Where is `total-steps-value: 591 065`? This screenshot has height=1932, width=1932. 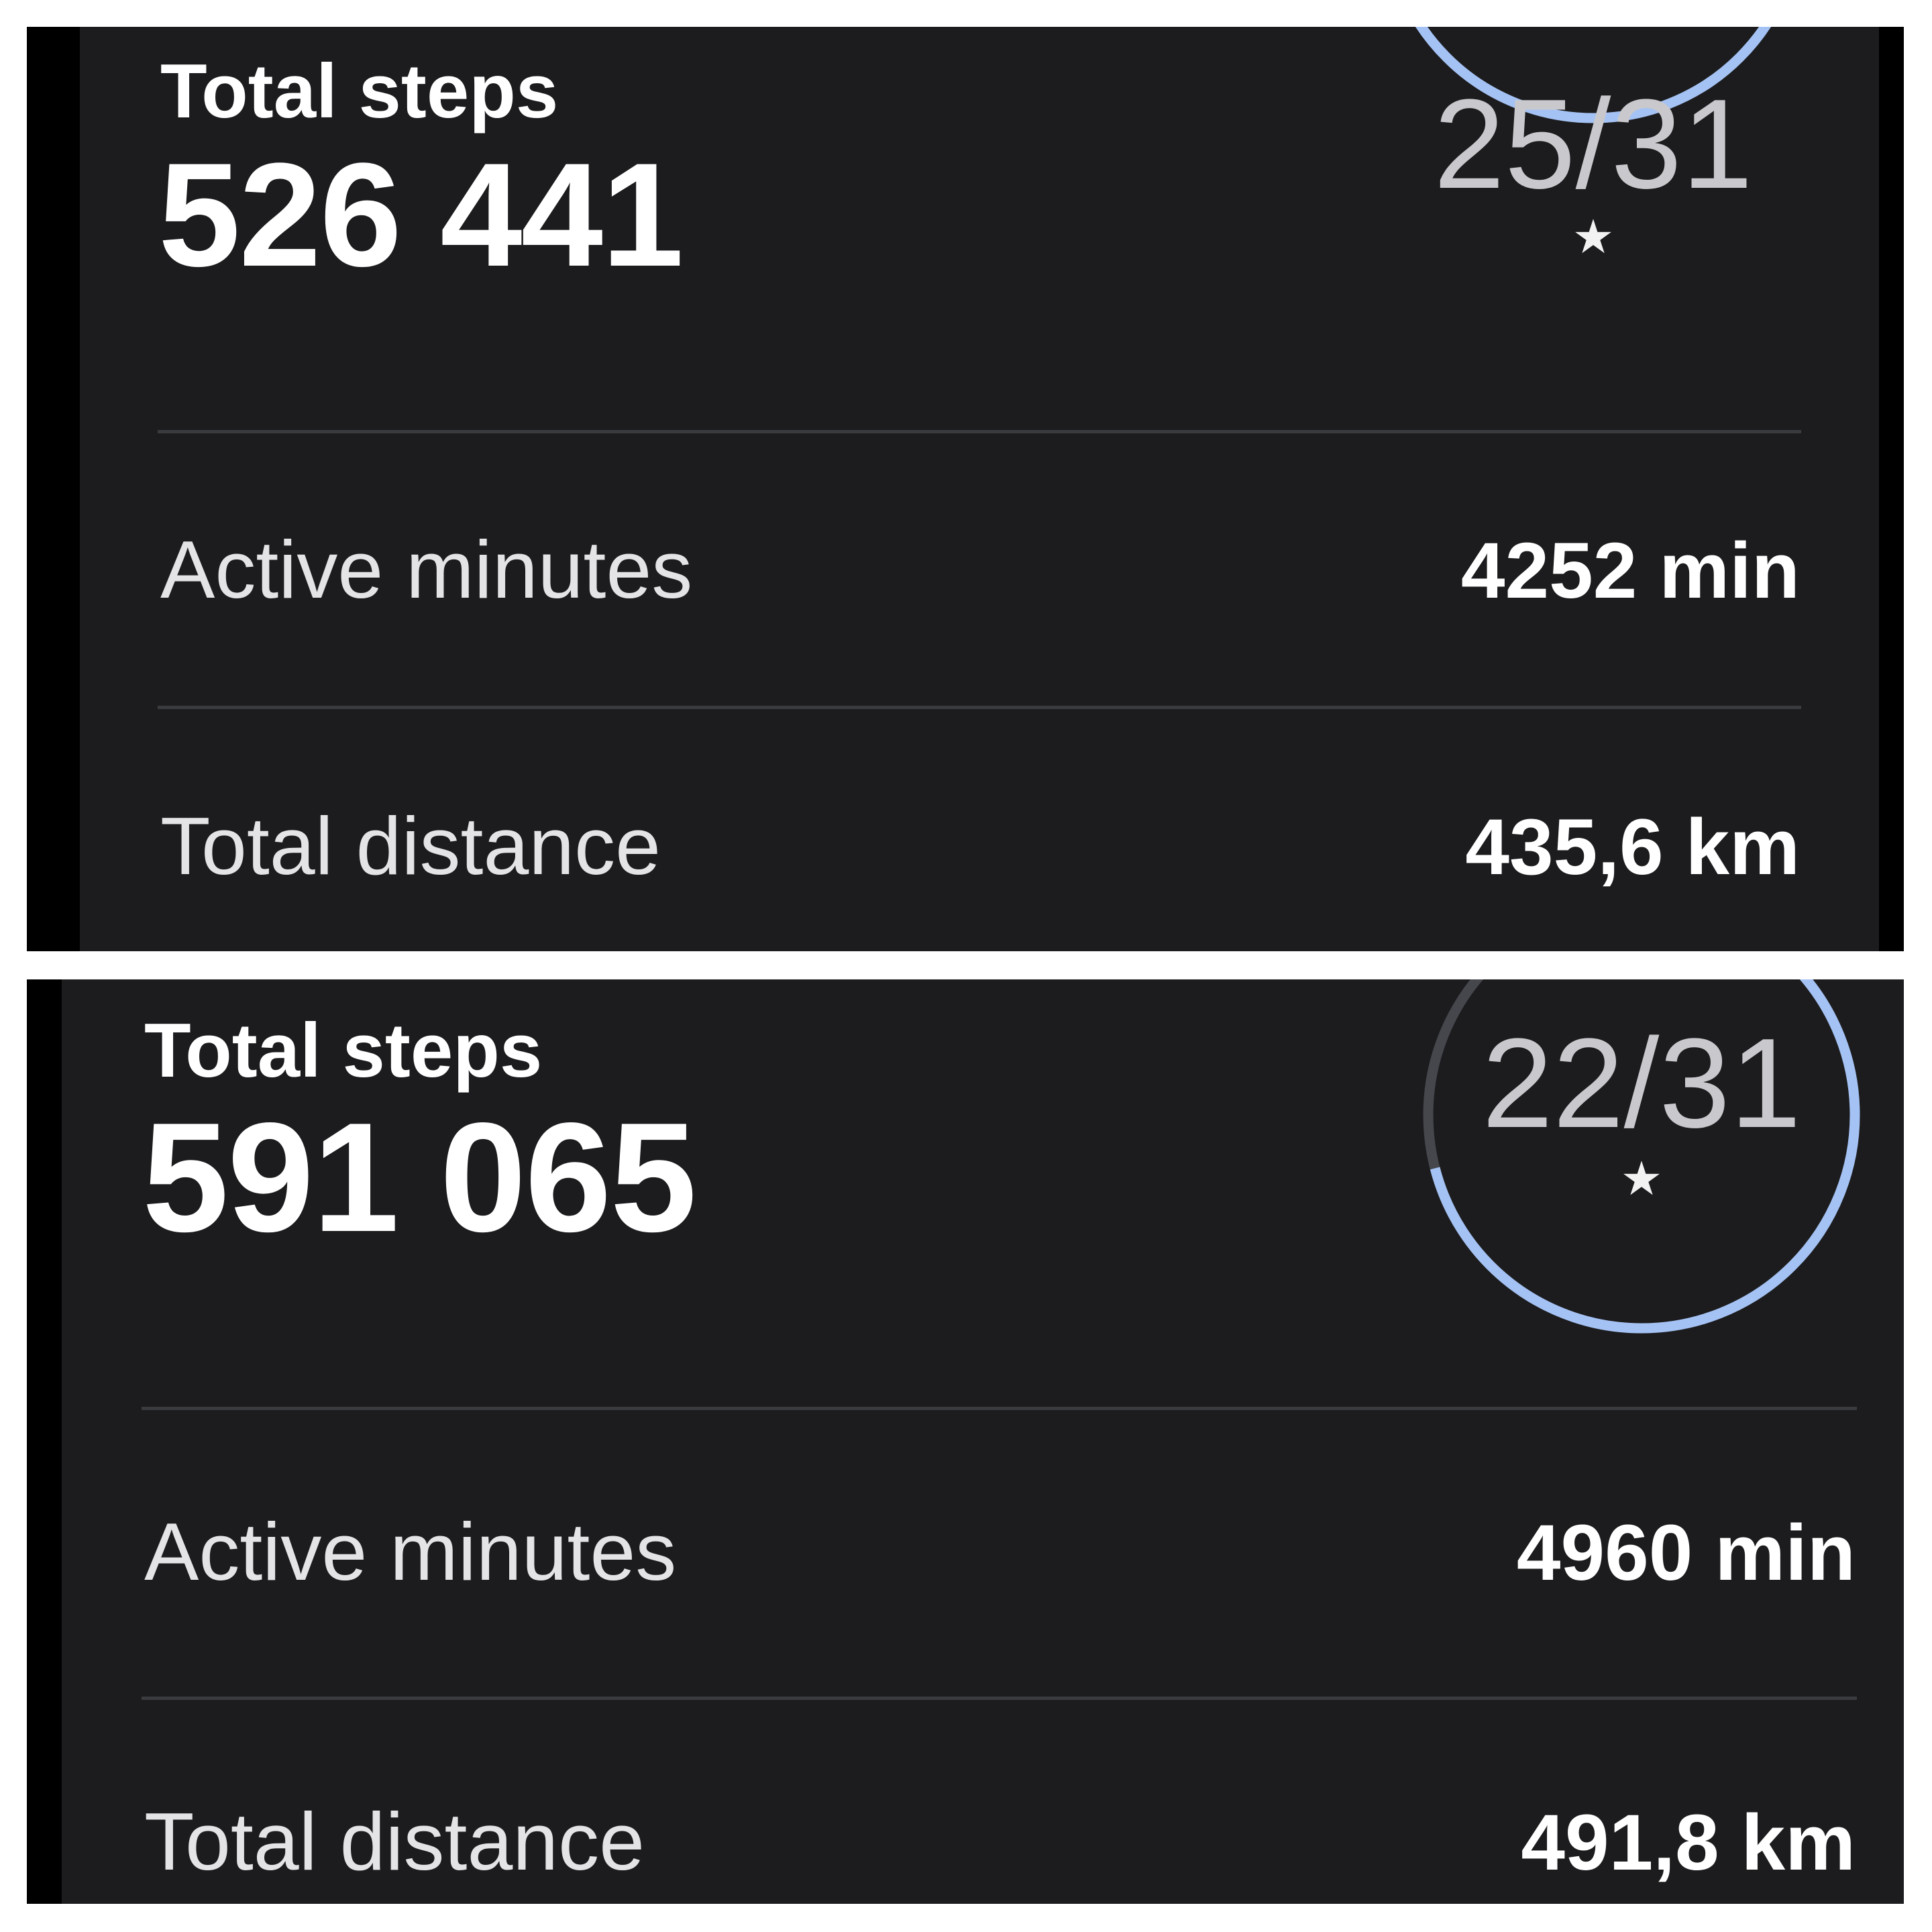 total-steps-value: 591 065 is located at coordinates (419, 1178).